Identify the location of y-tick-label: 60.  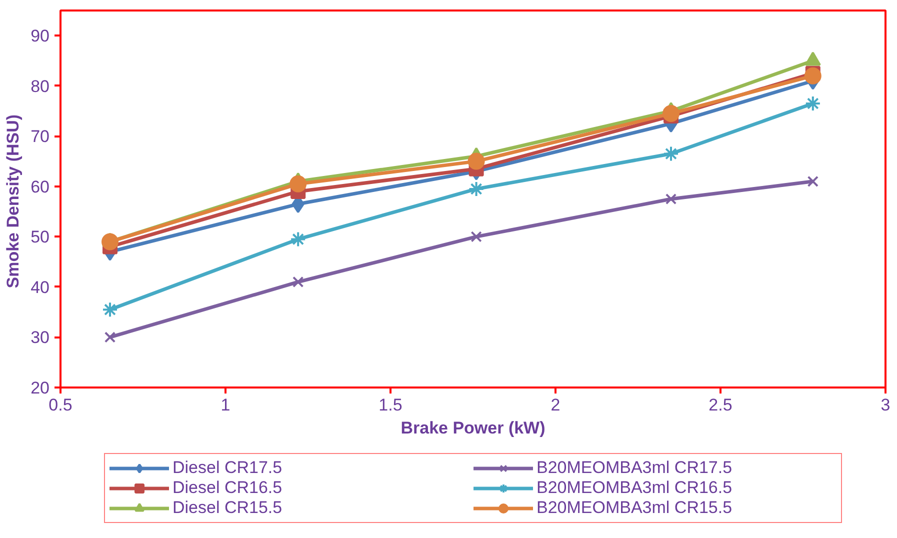
(40, 186).